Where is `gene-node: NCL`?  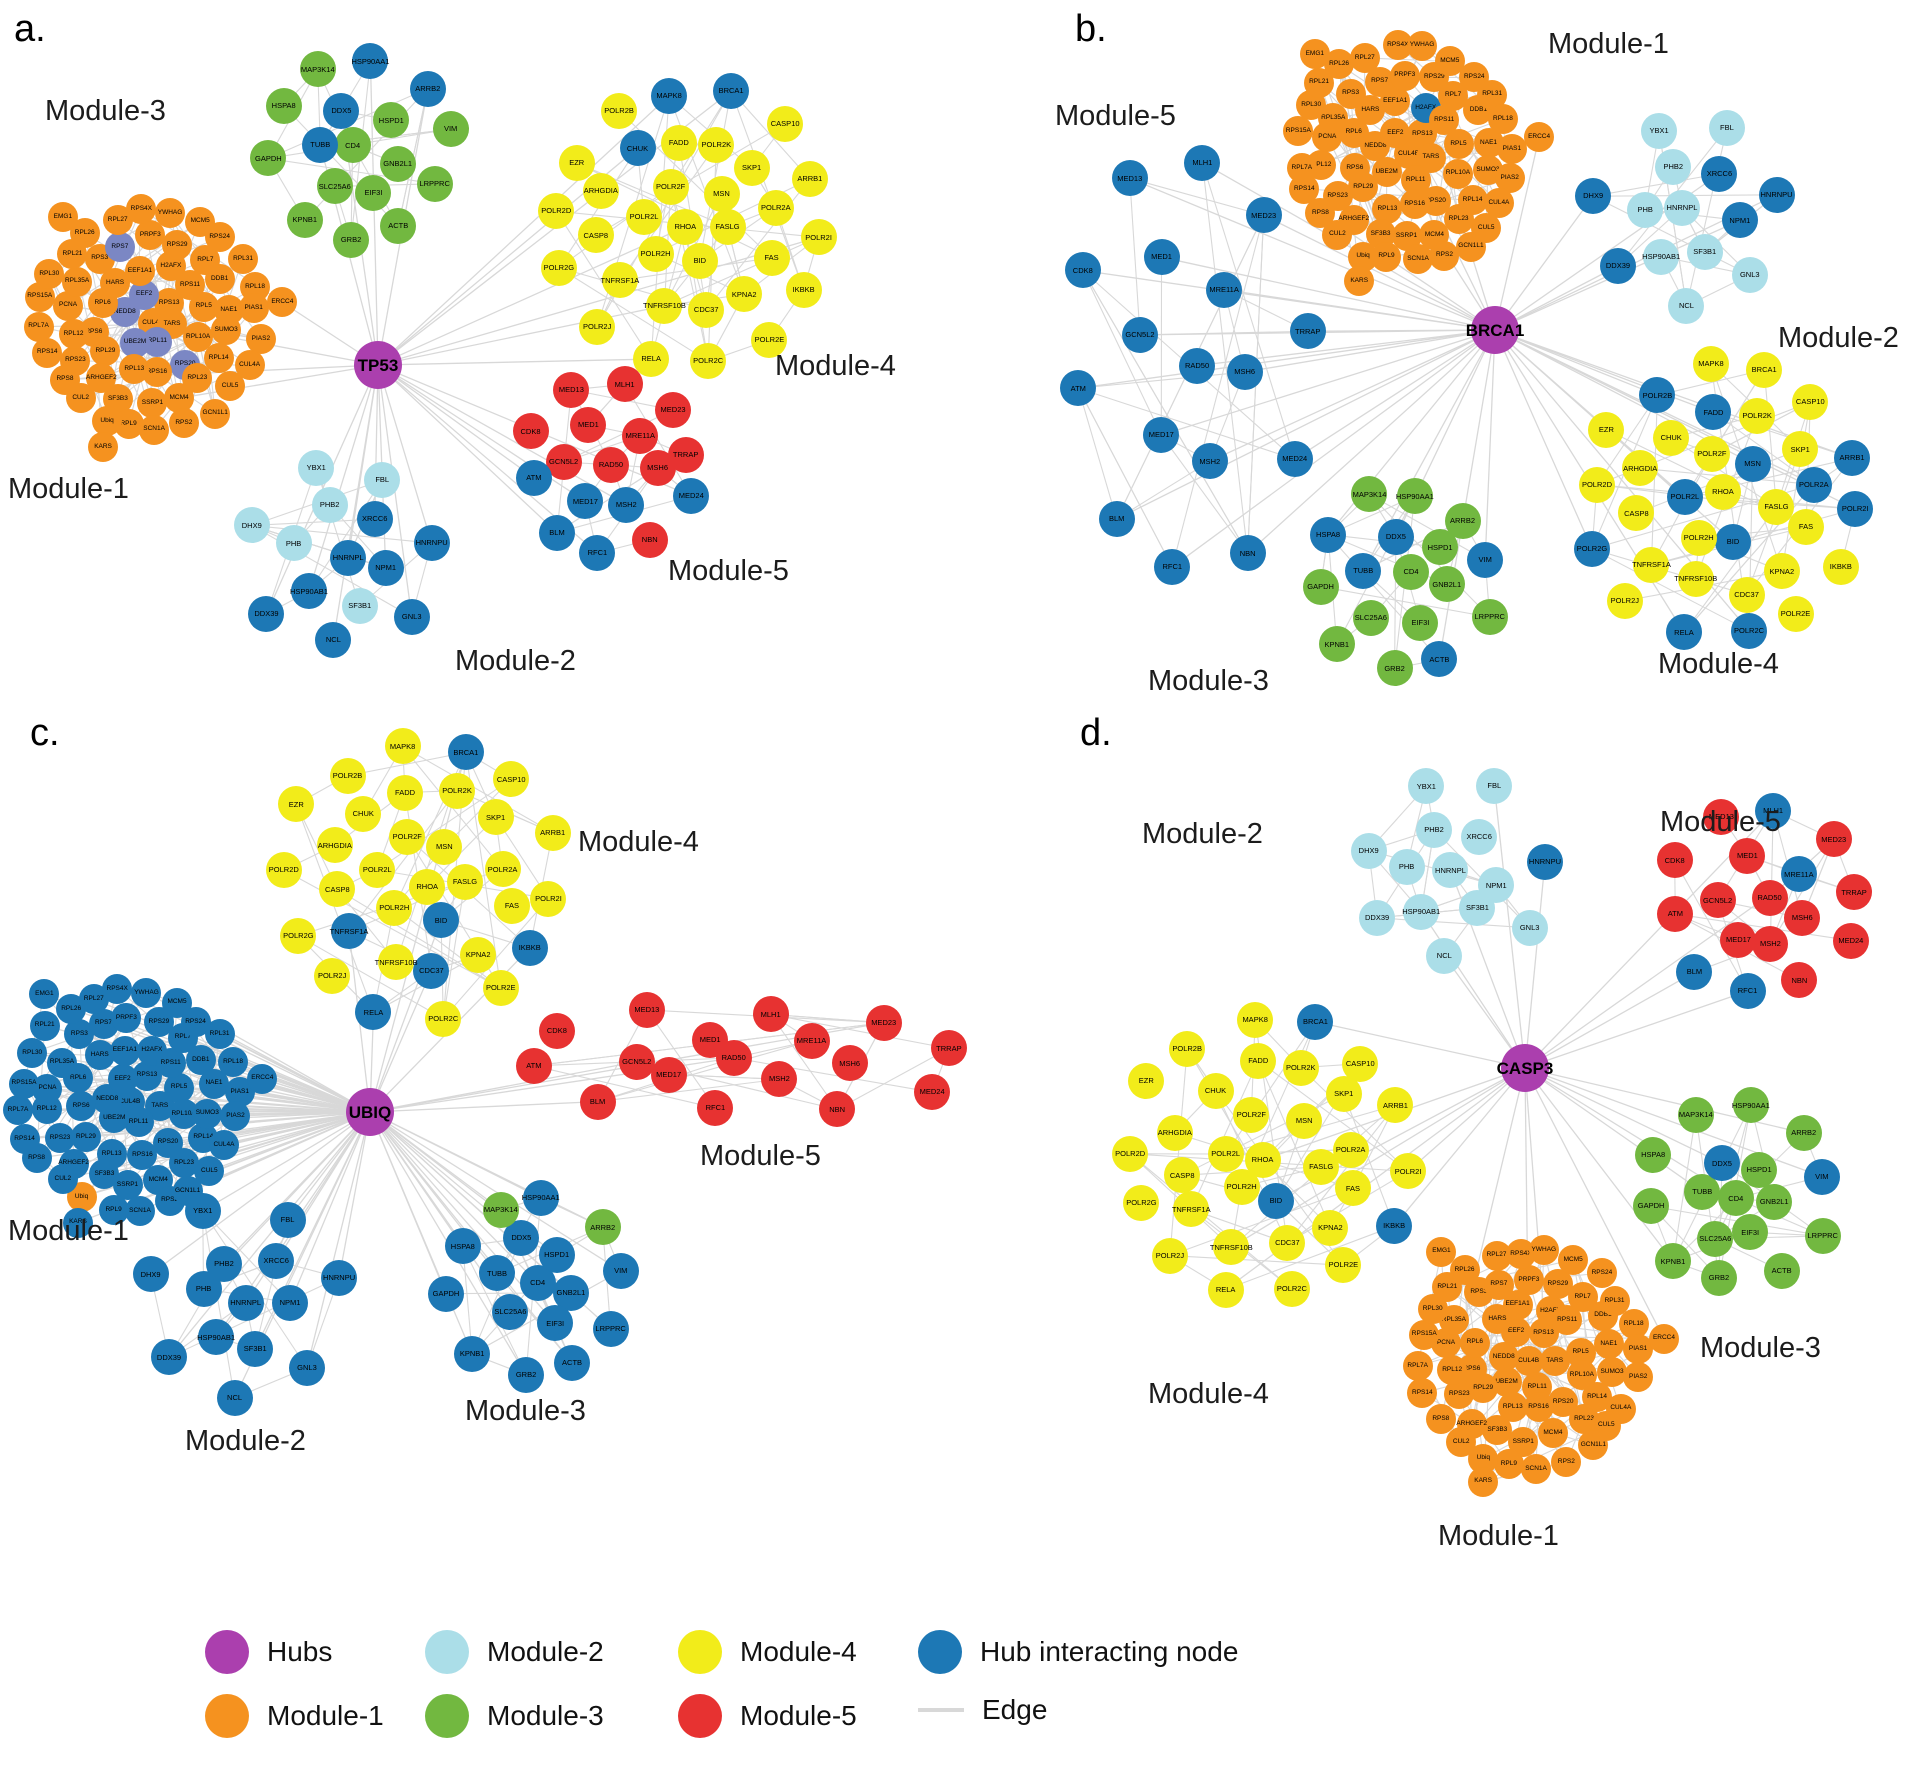
gene-node: NCL is located at coordinates (1686, 306).